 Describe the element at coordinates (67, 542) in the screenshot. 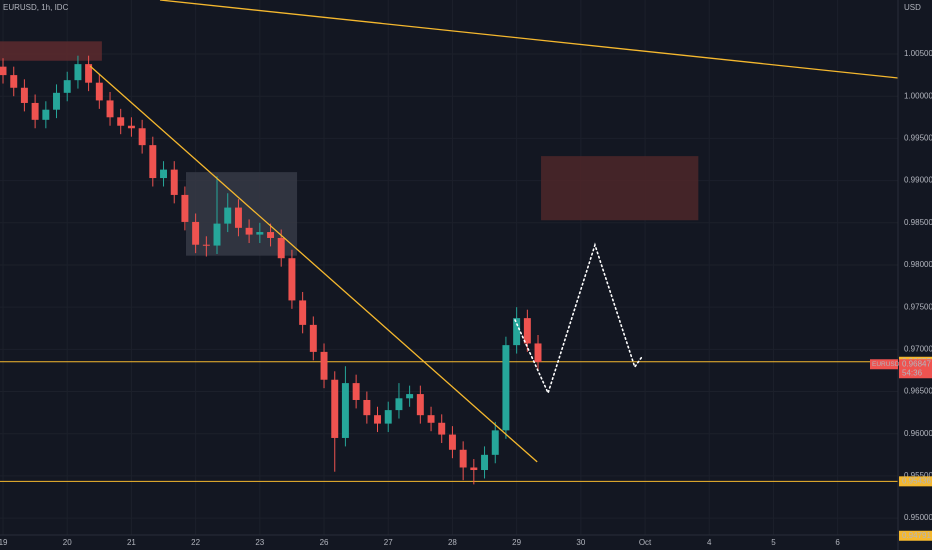

I see `x-tick-label: 20` at that location.